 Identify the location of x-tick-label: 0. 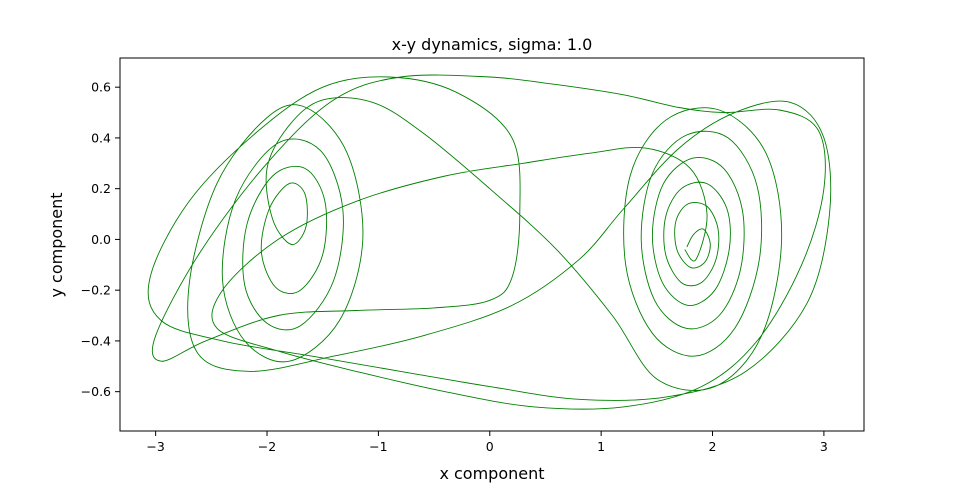
(490, 446).